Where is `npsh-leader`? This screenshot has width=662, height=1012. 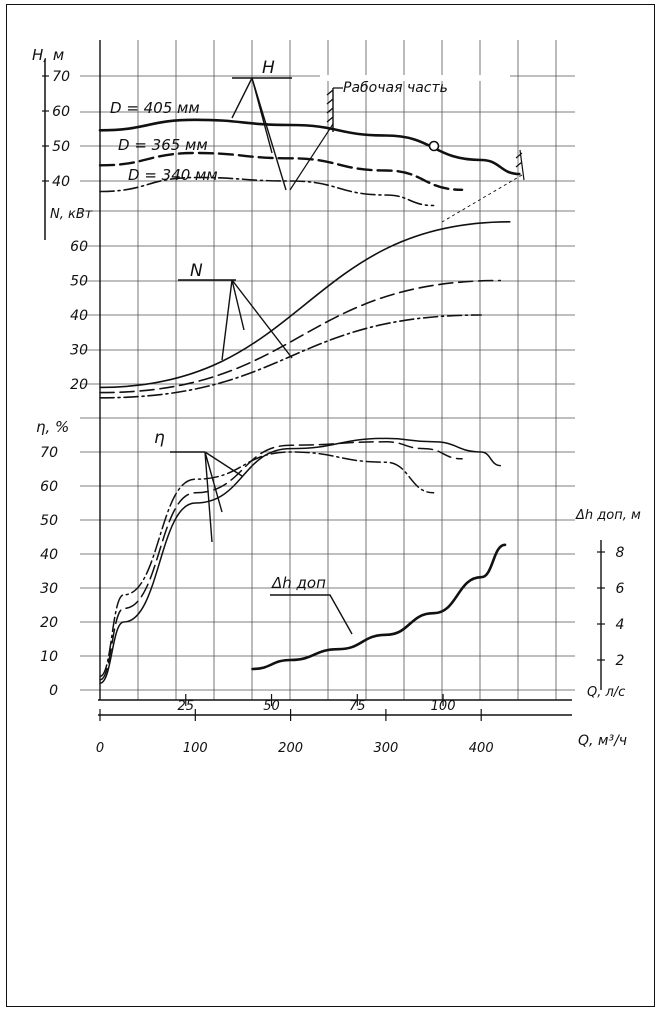
npsh-leader is located at coordinates (311, 614).